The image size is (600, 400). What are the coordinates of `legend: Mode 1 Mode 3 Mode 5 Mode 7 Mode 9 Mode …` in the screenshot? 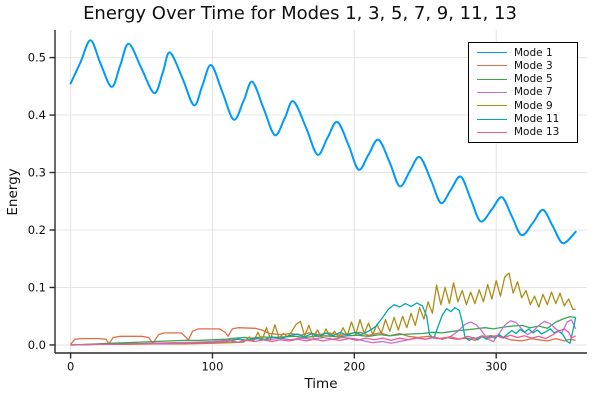 It's located at (523, 92).